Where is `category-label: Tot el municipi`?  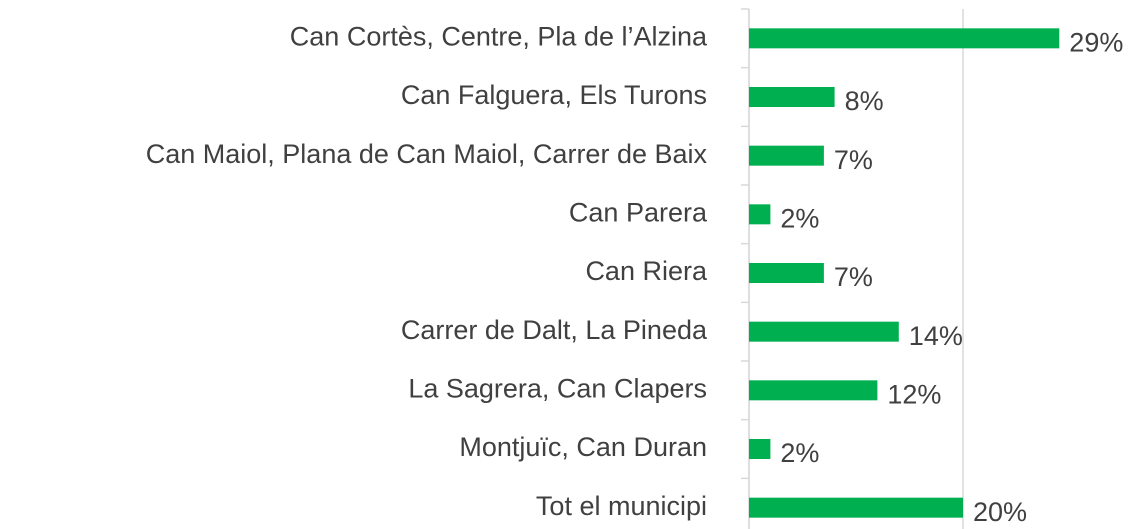
category-label: Tot el municipi is located at coordinates (621, 506).